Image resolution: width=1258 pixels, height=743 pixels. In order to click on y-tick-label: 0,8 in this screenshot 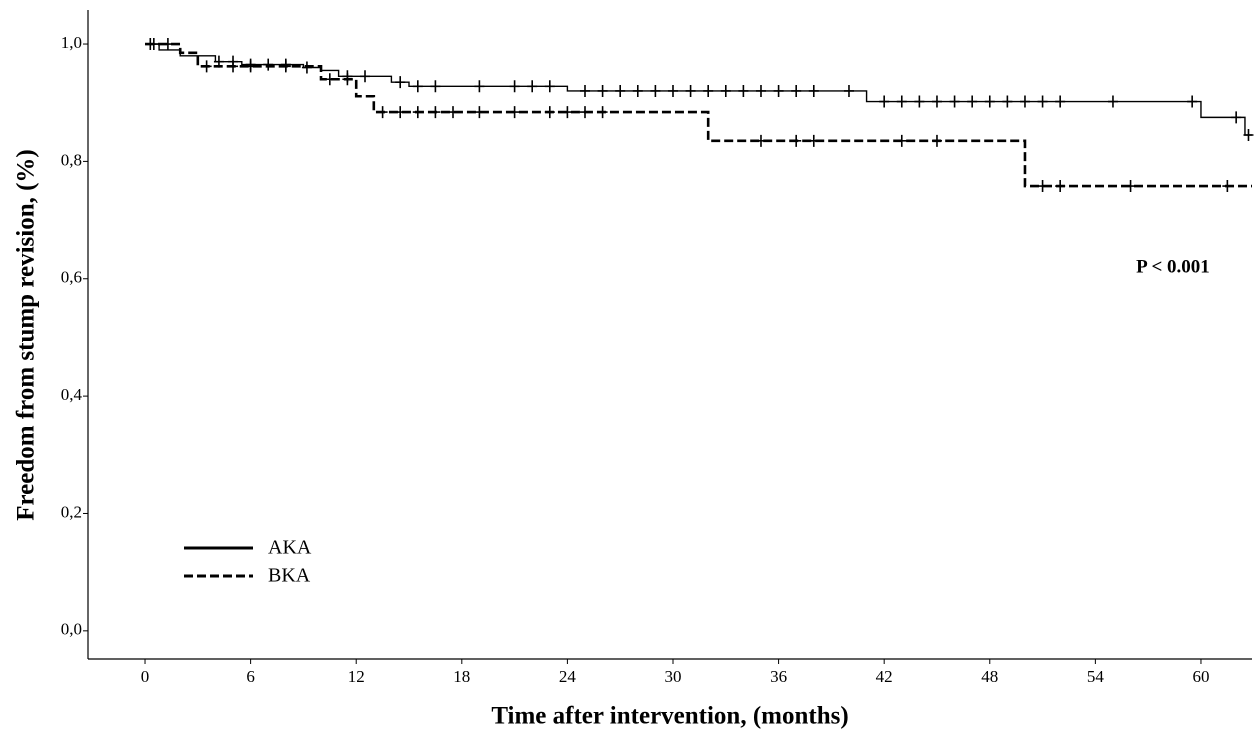, I will do `click(71, 159)`.